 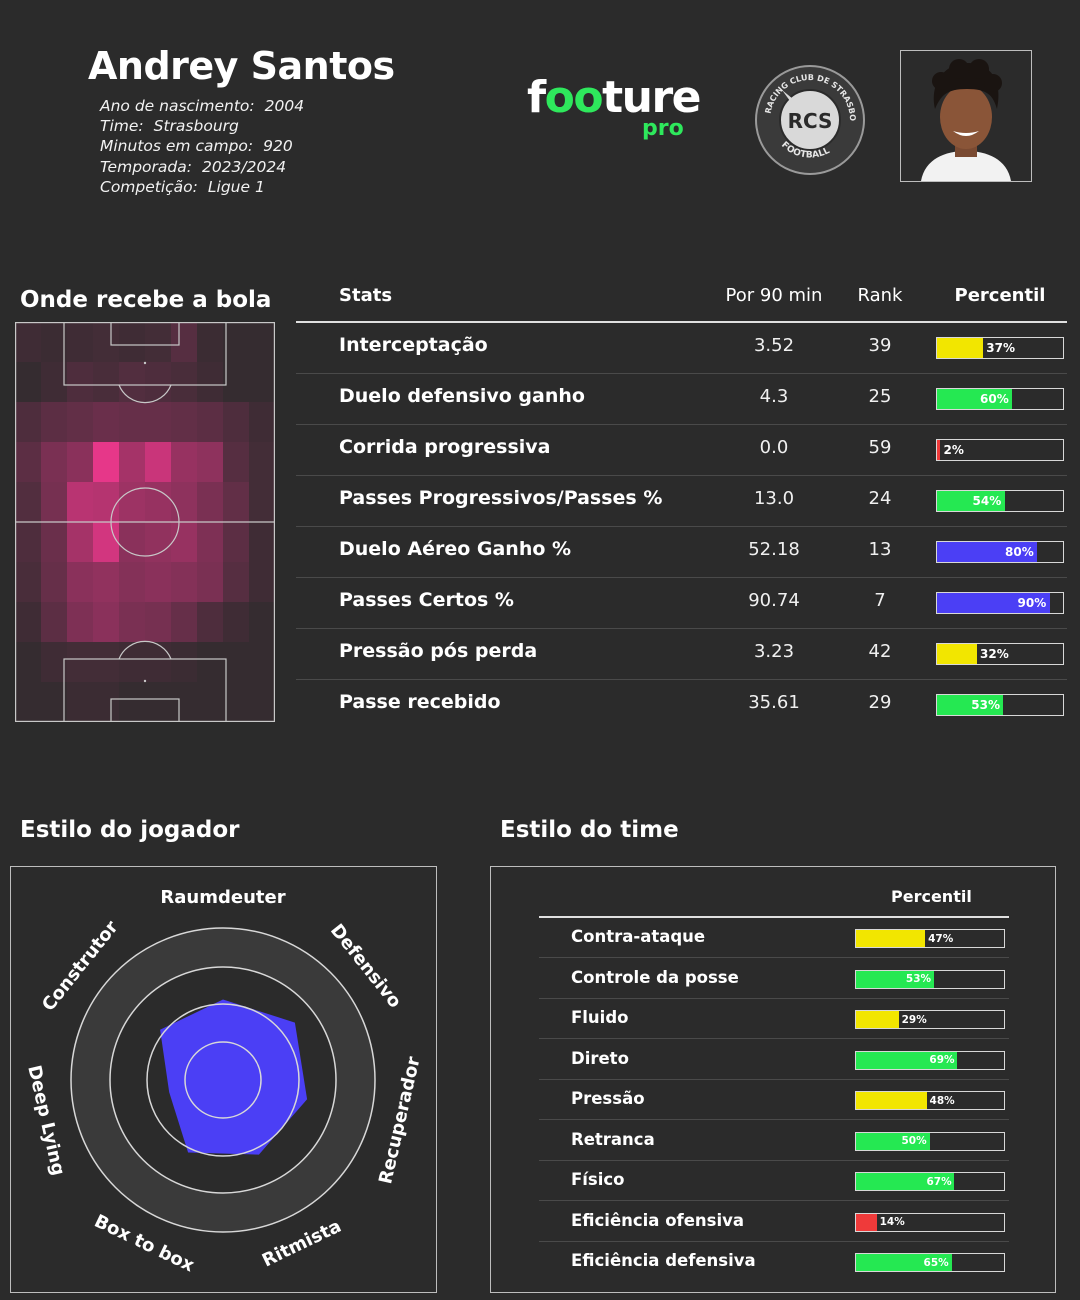 I want to click on player-photo-icon, so click(x=966, y=120).